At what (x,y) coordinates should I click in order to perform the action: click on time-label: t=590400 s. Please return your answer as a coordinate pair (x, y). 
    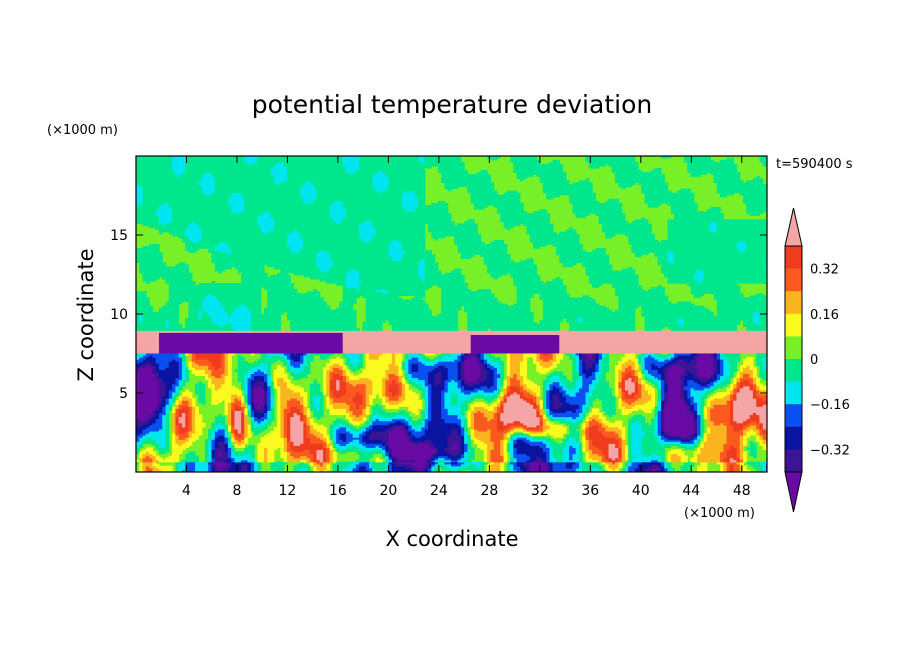
    Looking at the image, I should click on (814, 164).